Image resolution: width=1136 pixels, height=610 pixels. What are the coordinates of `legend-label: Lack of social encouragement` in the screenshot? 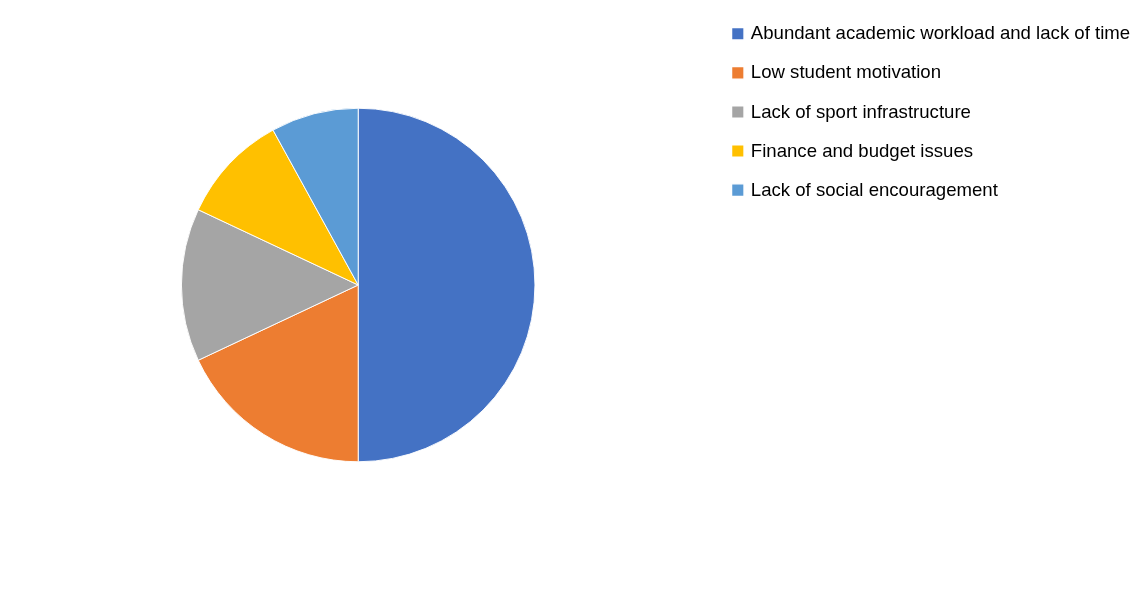 It's located at (874, 189).